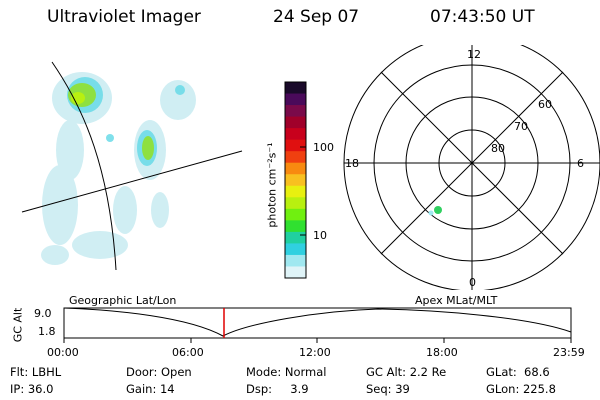  What do you see at coordinates (277, 389) in the screenshot?
I see `info-dsp: Dsp: 3.9` at bounding box center [277, 389].